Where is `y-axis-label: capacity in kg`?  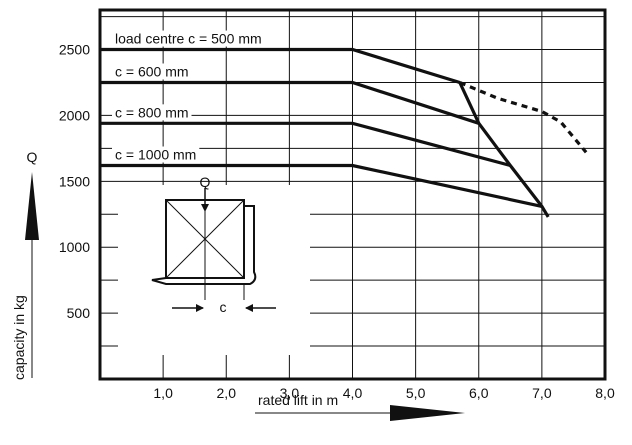 y-axis-label: capacity in kg is located at coordinates (19, 337).